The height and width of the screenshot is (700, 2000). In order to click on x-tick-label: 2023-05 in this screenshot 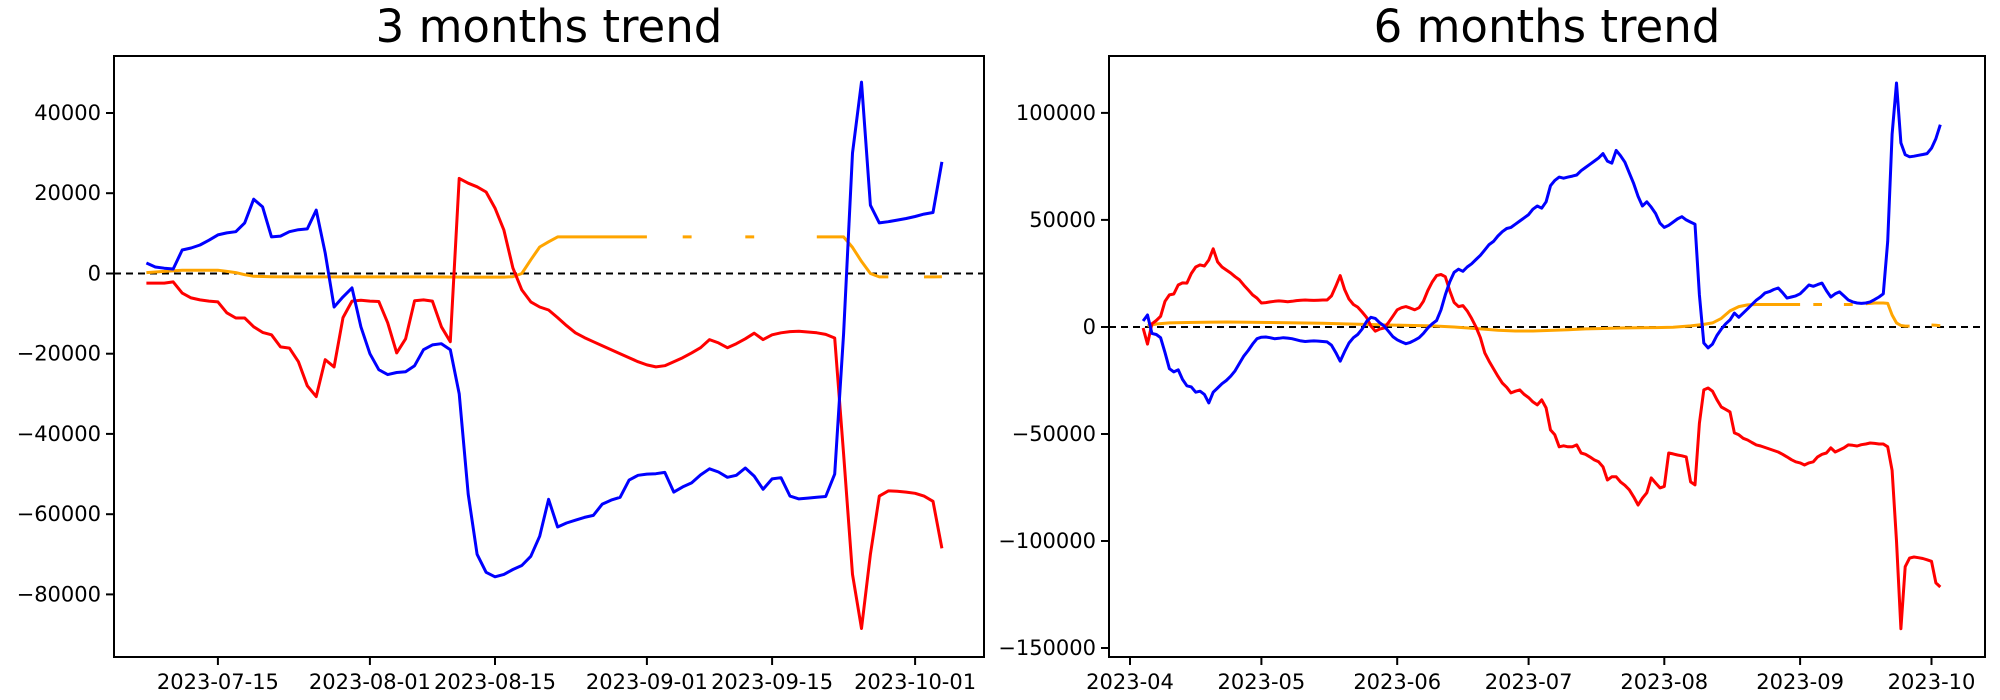, I will do `click(1262, 682)`.